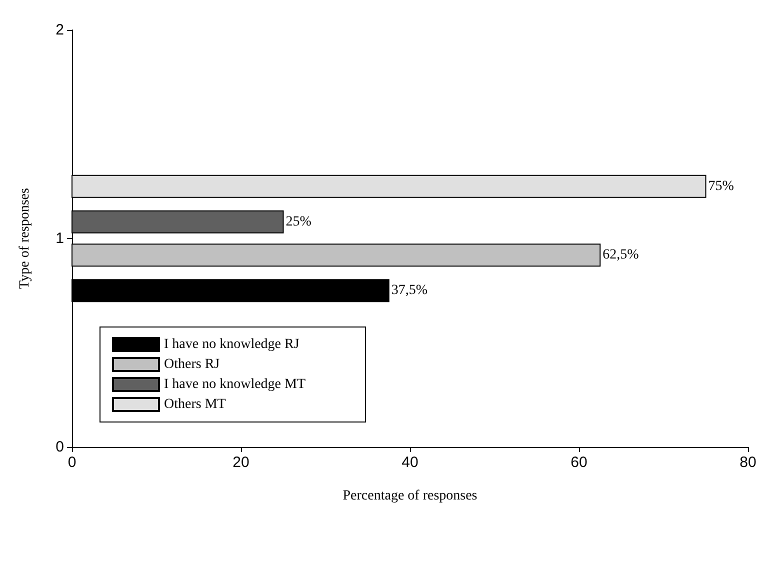 The height and width of the screenshot is (585, 768). I want to click on x-axis-title: Percentage of responses, so click(410, 496).